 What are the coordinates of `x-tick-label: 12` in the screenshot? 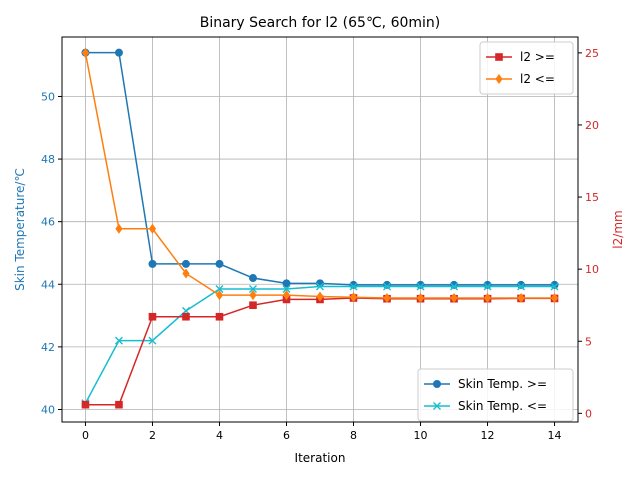 It's located at (488, 435).